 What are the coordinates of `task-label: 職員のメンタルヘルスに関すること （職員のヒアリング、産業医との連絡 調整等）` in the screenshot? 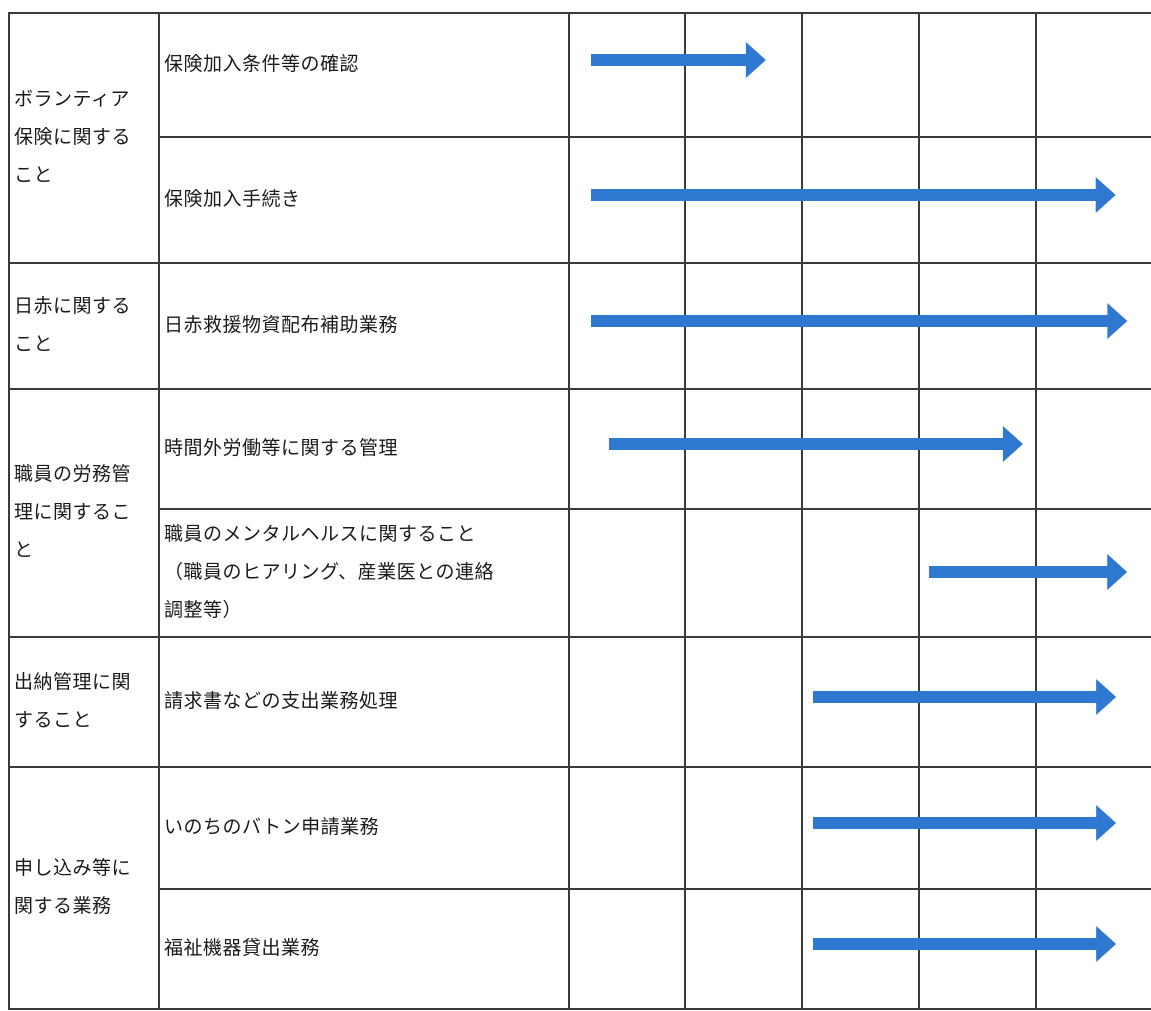 It's located at (329, 572).